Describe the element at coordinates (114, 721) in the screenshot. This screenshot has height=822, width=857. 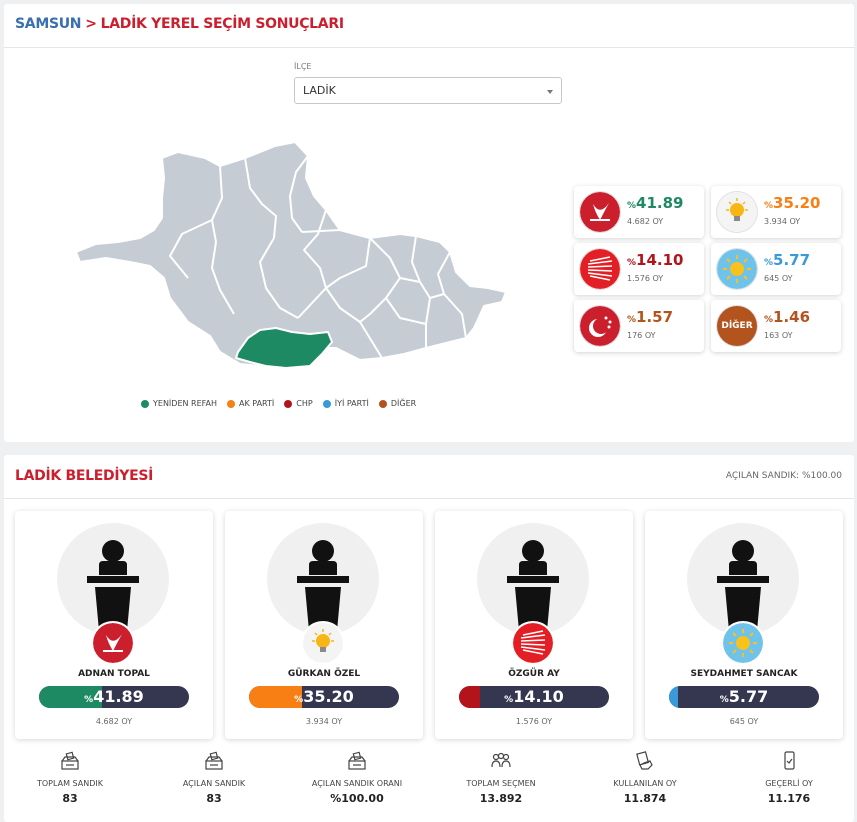
I see `candidate-votes: 4.682 OY` at that location.